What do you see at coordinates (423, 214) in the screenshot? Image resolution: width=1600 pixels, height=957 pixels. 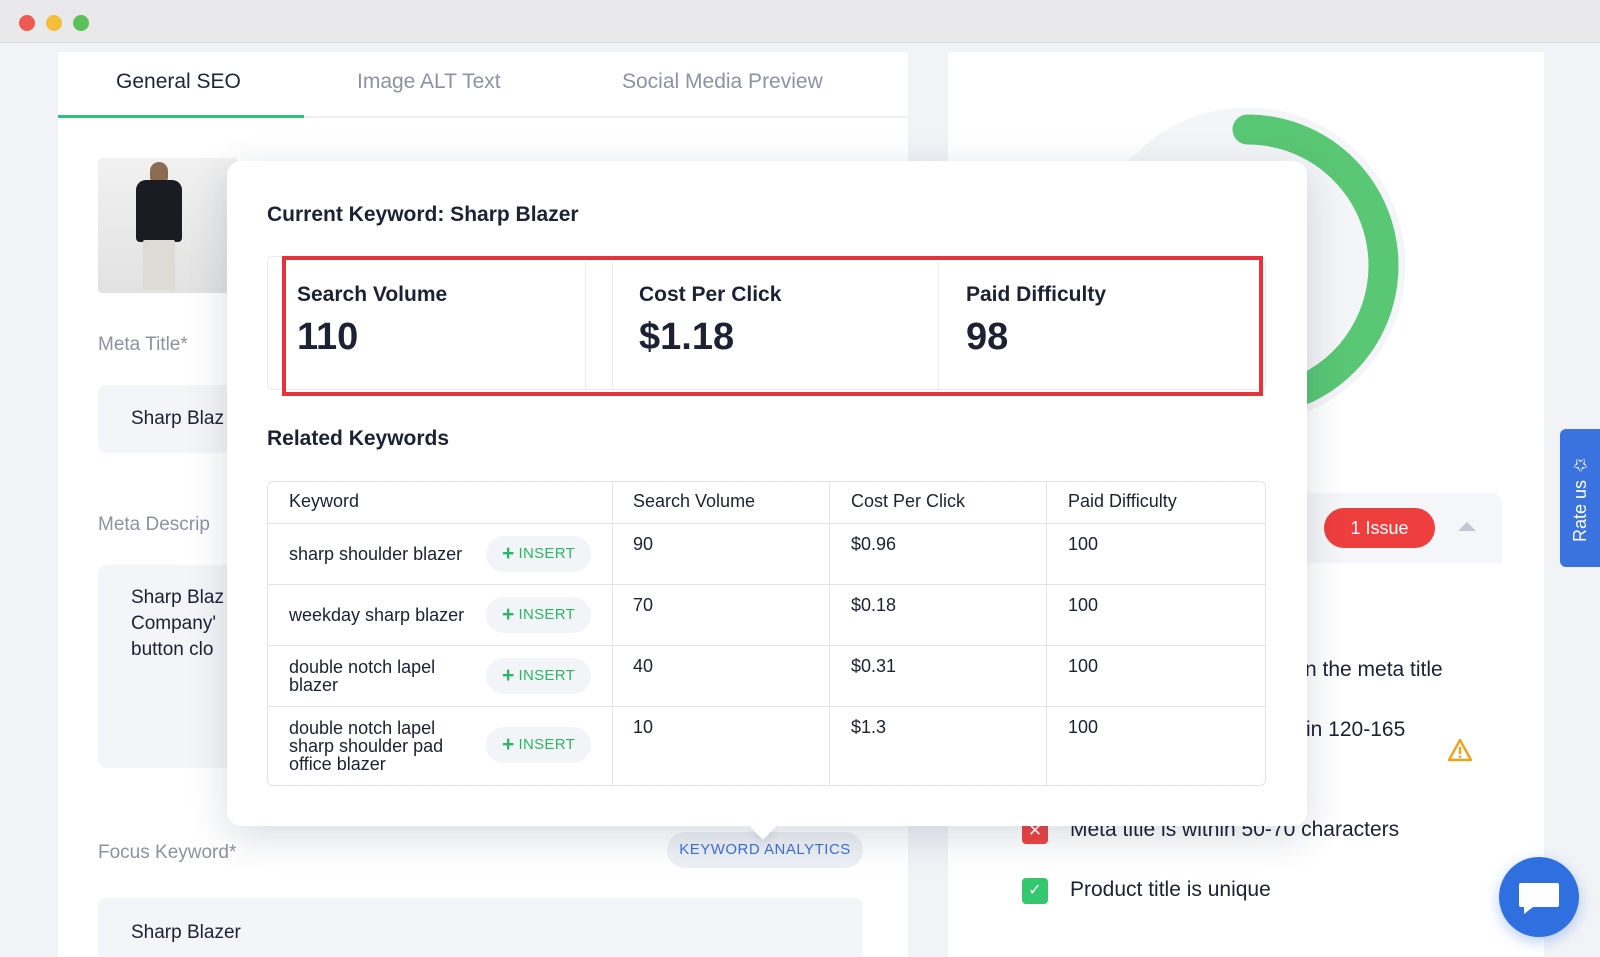 I see `current-keyword-title: Current Keyword: Sharp Blazer` at bounding box center [423, 214].